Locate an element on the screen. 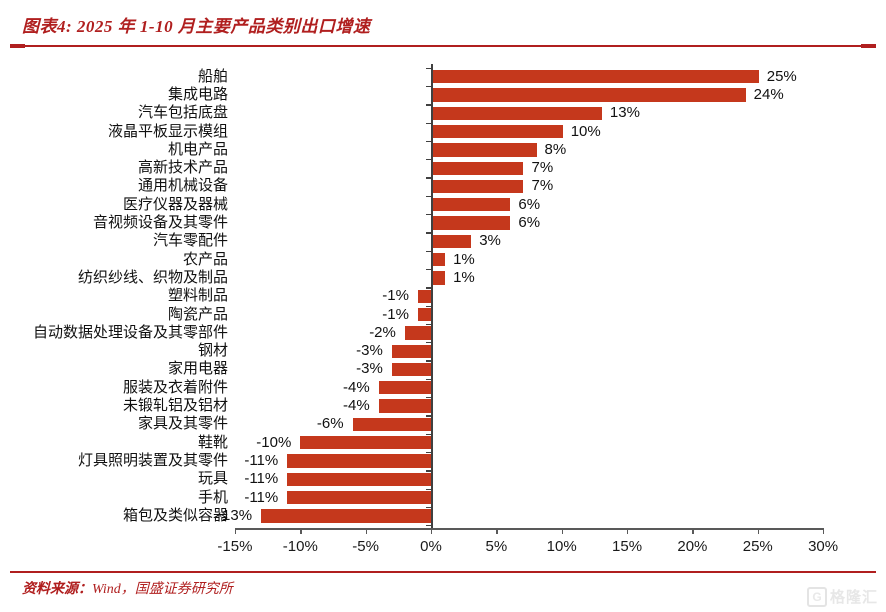  footer-divider-line is located at coordinates (443, 572).